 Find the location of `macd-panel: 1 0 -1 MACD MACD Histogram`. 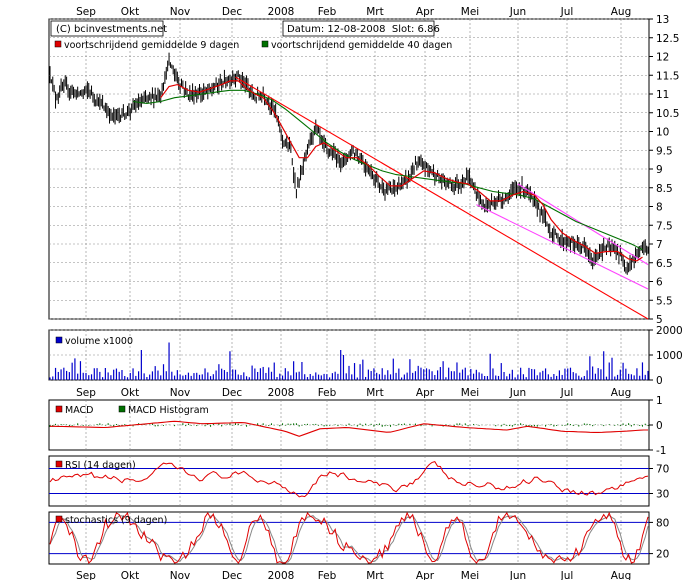

macd-panel: 1 0 -1 MACD MACD Histogram is located at coordinates (357, 426).